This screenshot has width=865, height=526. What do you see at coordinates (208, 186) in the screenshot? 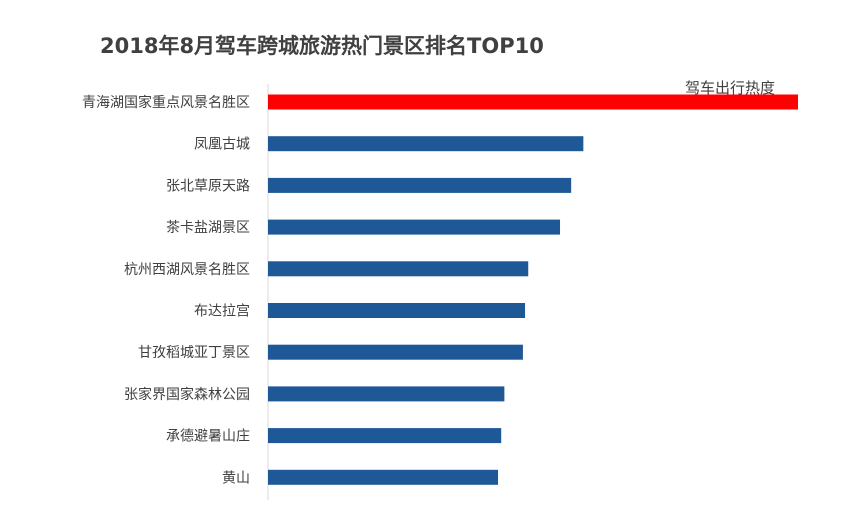
I see `category-label: 张北草原天路` at bounding box center [208, 186].